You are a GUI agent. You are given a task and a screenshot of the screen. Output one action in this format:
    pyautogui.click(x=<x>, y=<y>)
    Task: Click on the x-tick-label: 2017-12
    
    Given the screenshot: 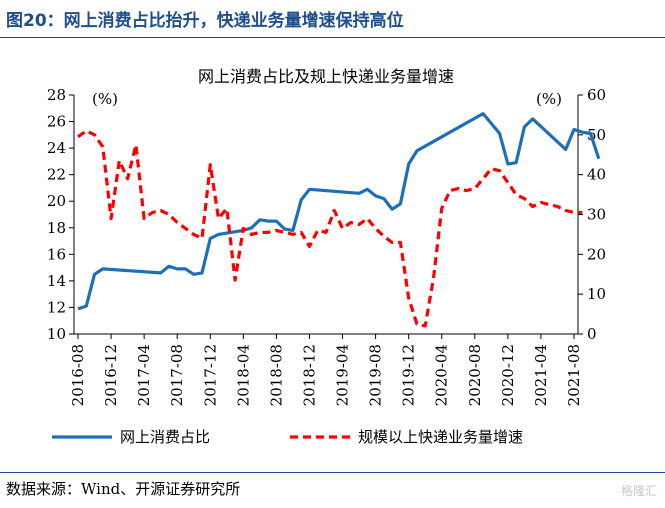 What is the action you would take?
    pyautogui.click(x=210, y=375)
    